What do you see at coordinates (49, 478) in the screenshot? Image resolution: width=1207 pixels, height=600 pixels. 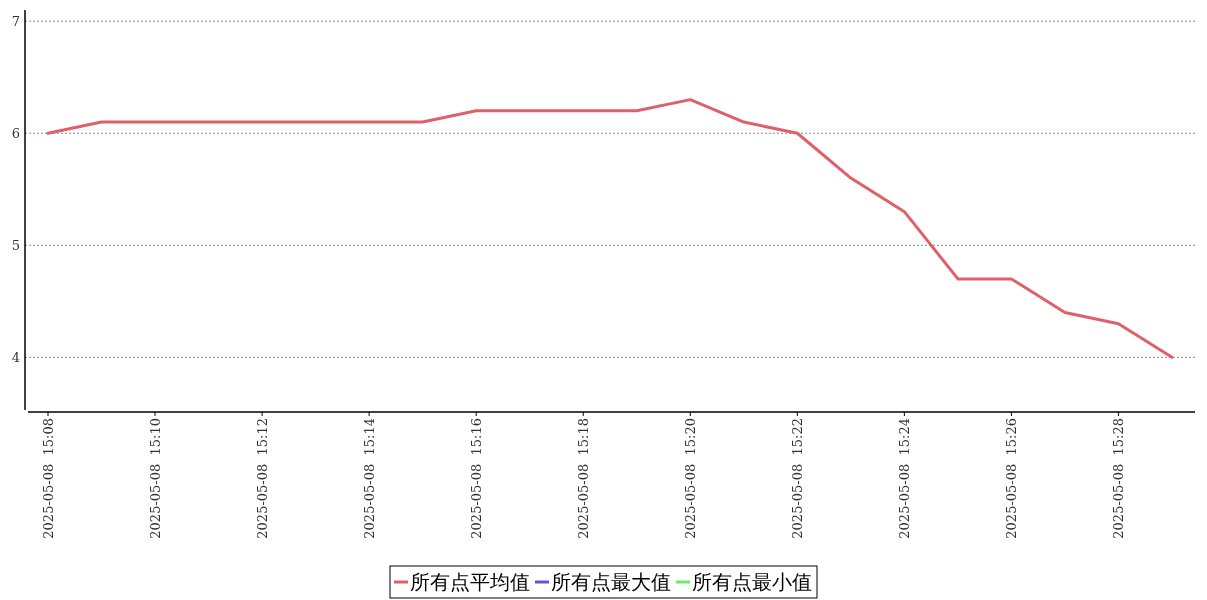 I see `x-tick-label: 2025-05-08 15:08` at bounding box center [49, 478].